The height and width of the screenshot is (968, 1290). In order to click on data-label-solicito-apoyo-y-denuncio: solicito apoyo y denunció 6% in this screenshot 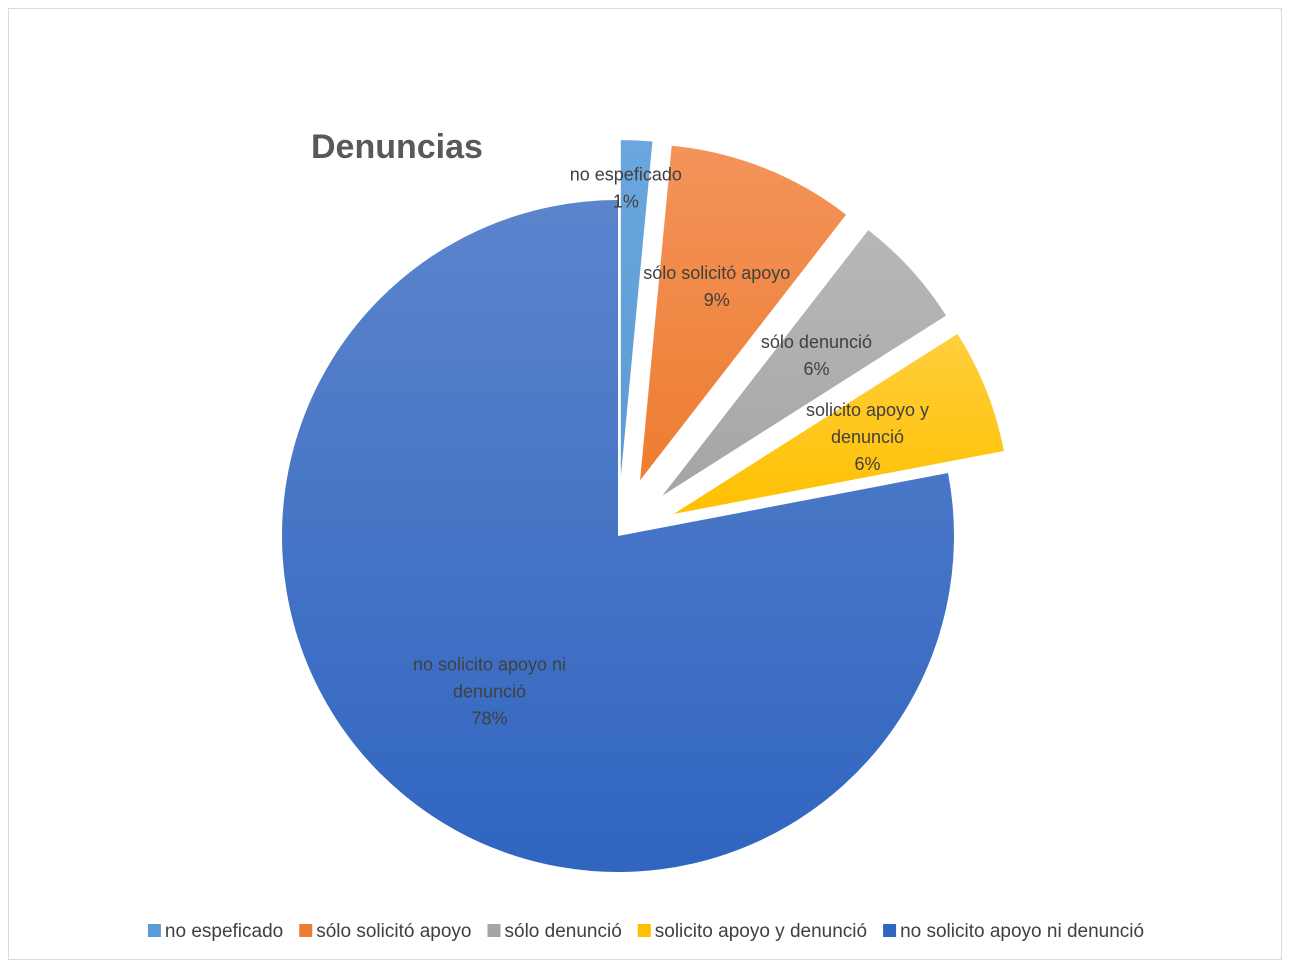, I will do `click(867, 437)`.